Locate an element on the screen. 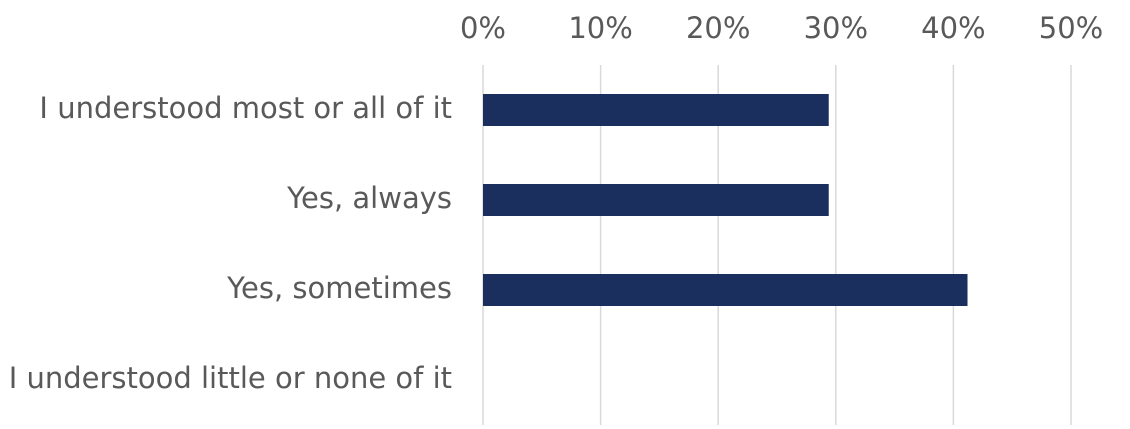 This screenshot has width=1130, height=429. category-label: I understood most or all of it is located at coordinates (245, 108).